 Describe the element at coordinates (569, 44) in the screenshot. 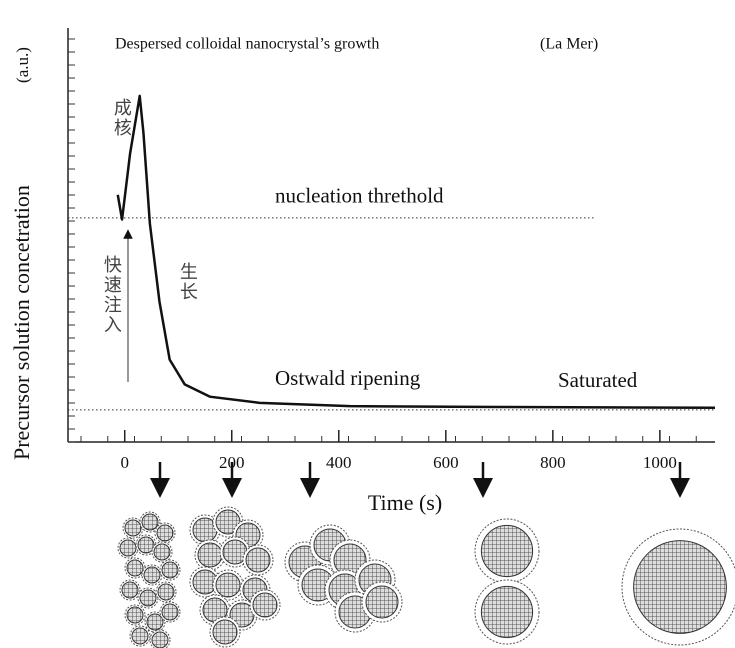

I see `chart-subtitle: (La Mer)` at that location.